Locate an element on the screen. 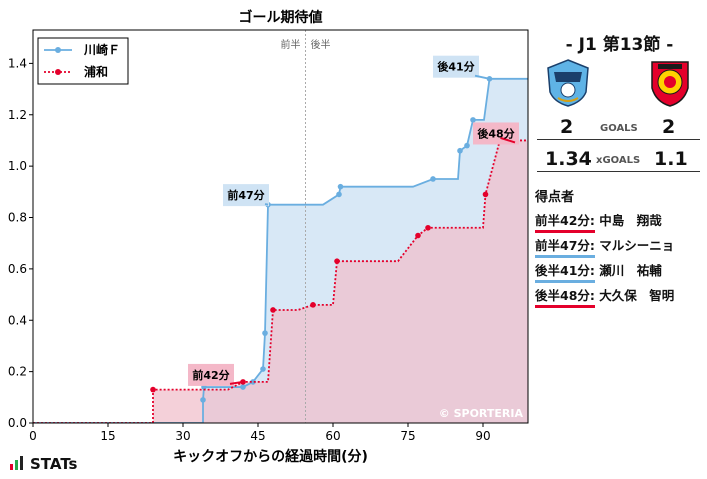  score-divider is located at coordinates (618, 139).